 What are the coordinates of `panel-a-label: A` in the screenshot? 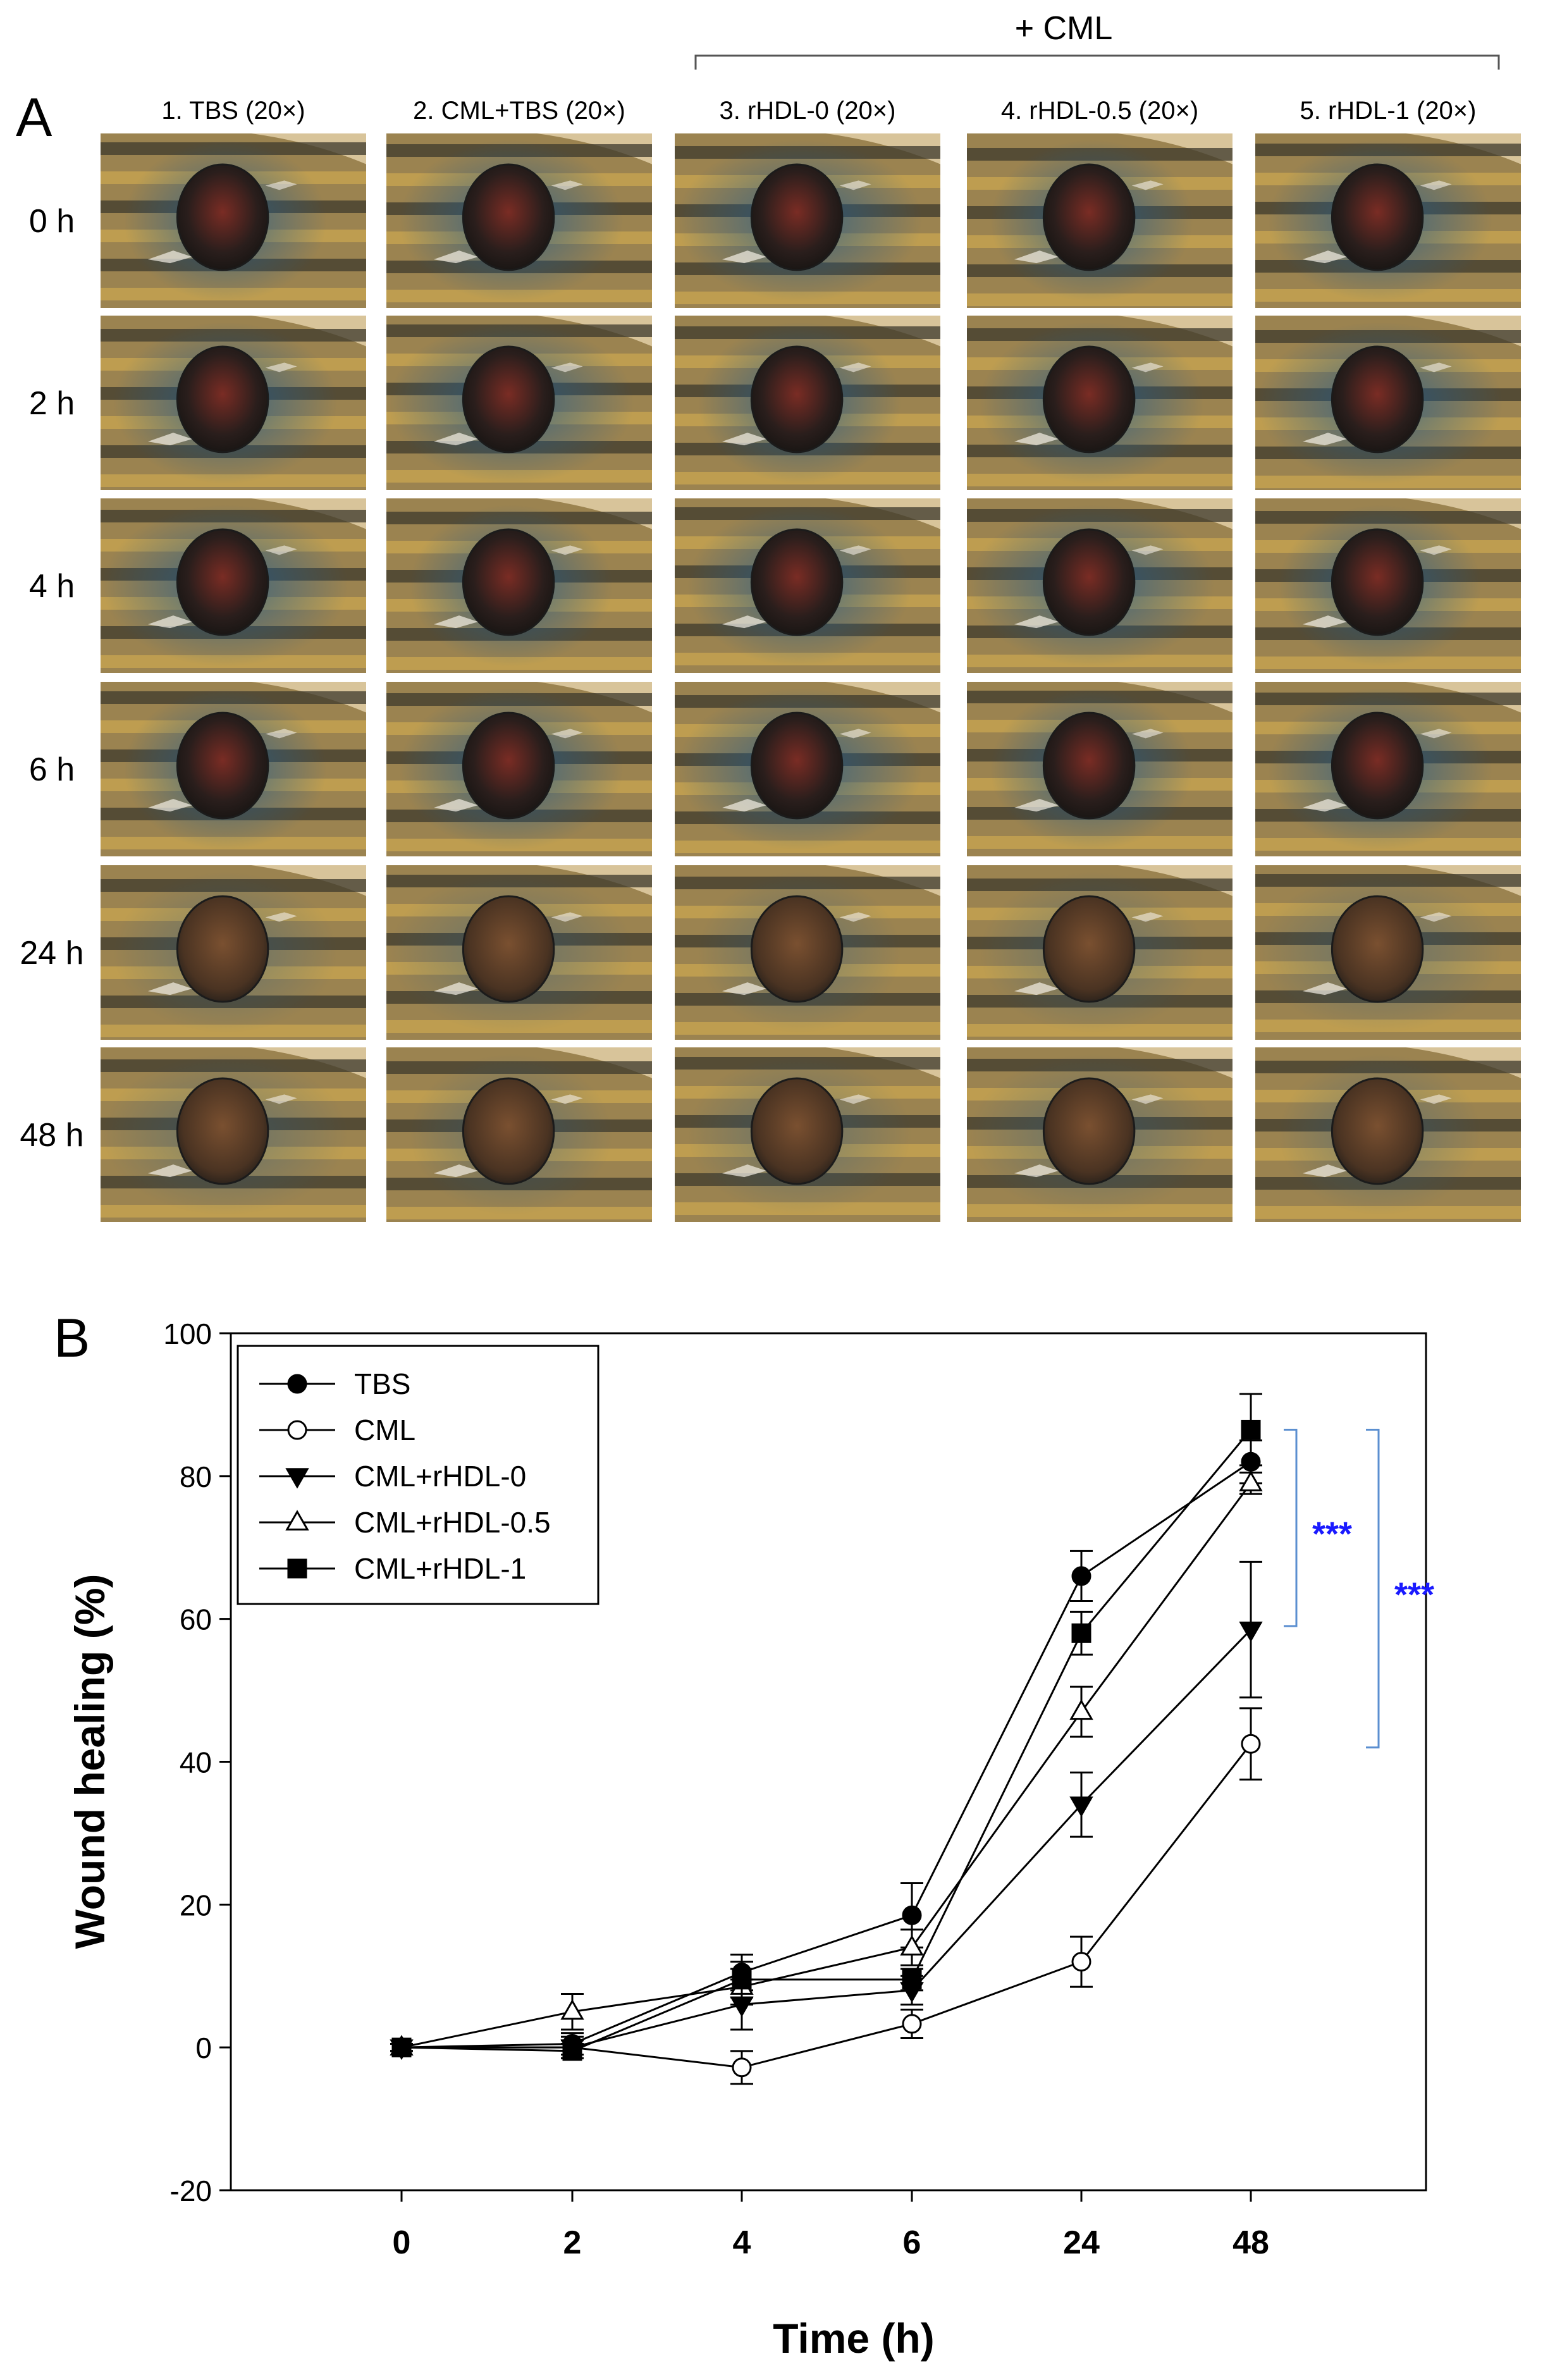 It's located at (34, 117).